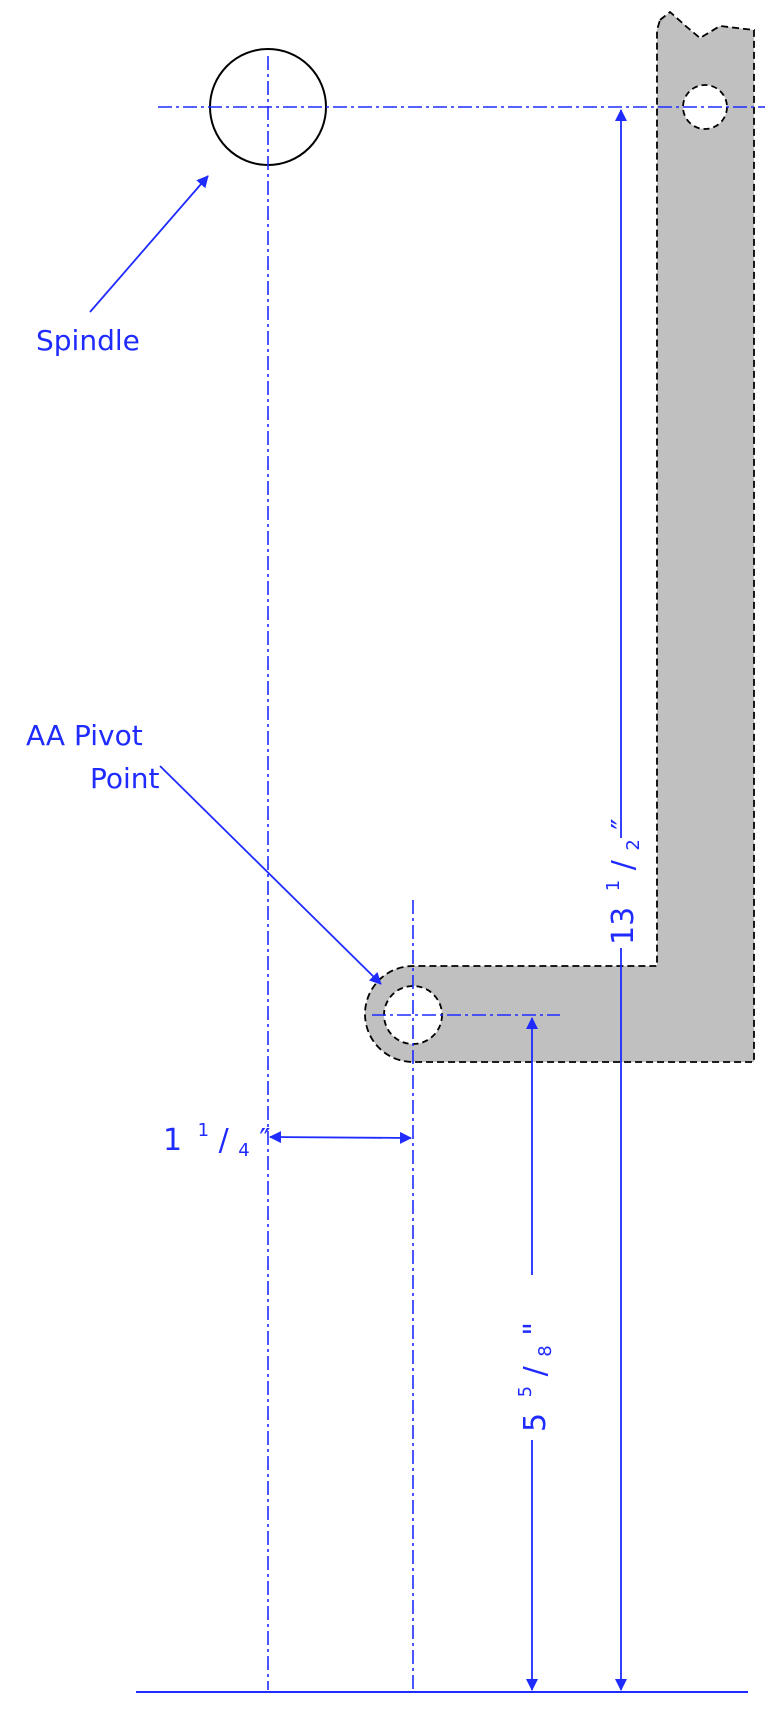  Describe the element at coordinates (84, 735) in the screenshot. I see `pivot-label-line1: AA Pivot` at that location.